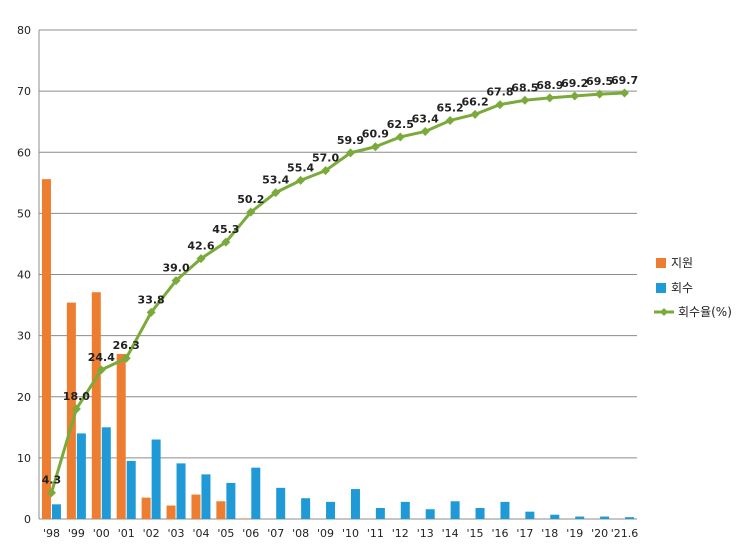  I want to click on recovery-rate-data-label: 33.8, so click(151, 299).